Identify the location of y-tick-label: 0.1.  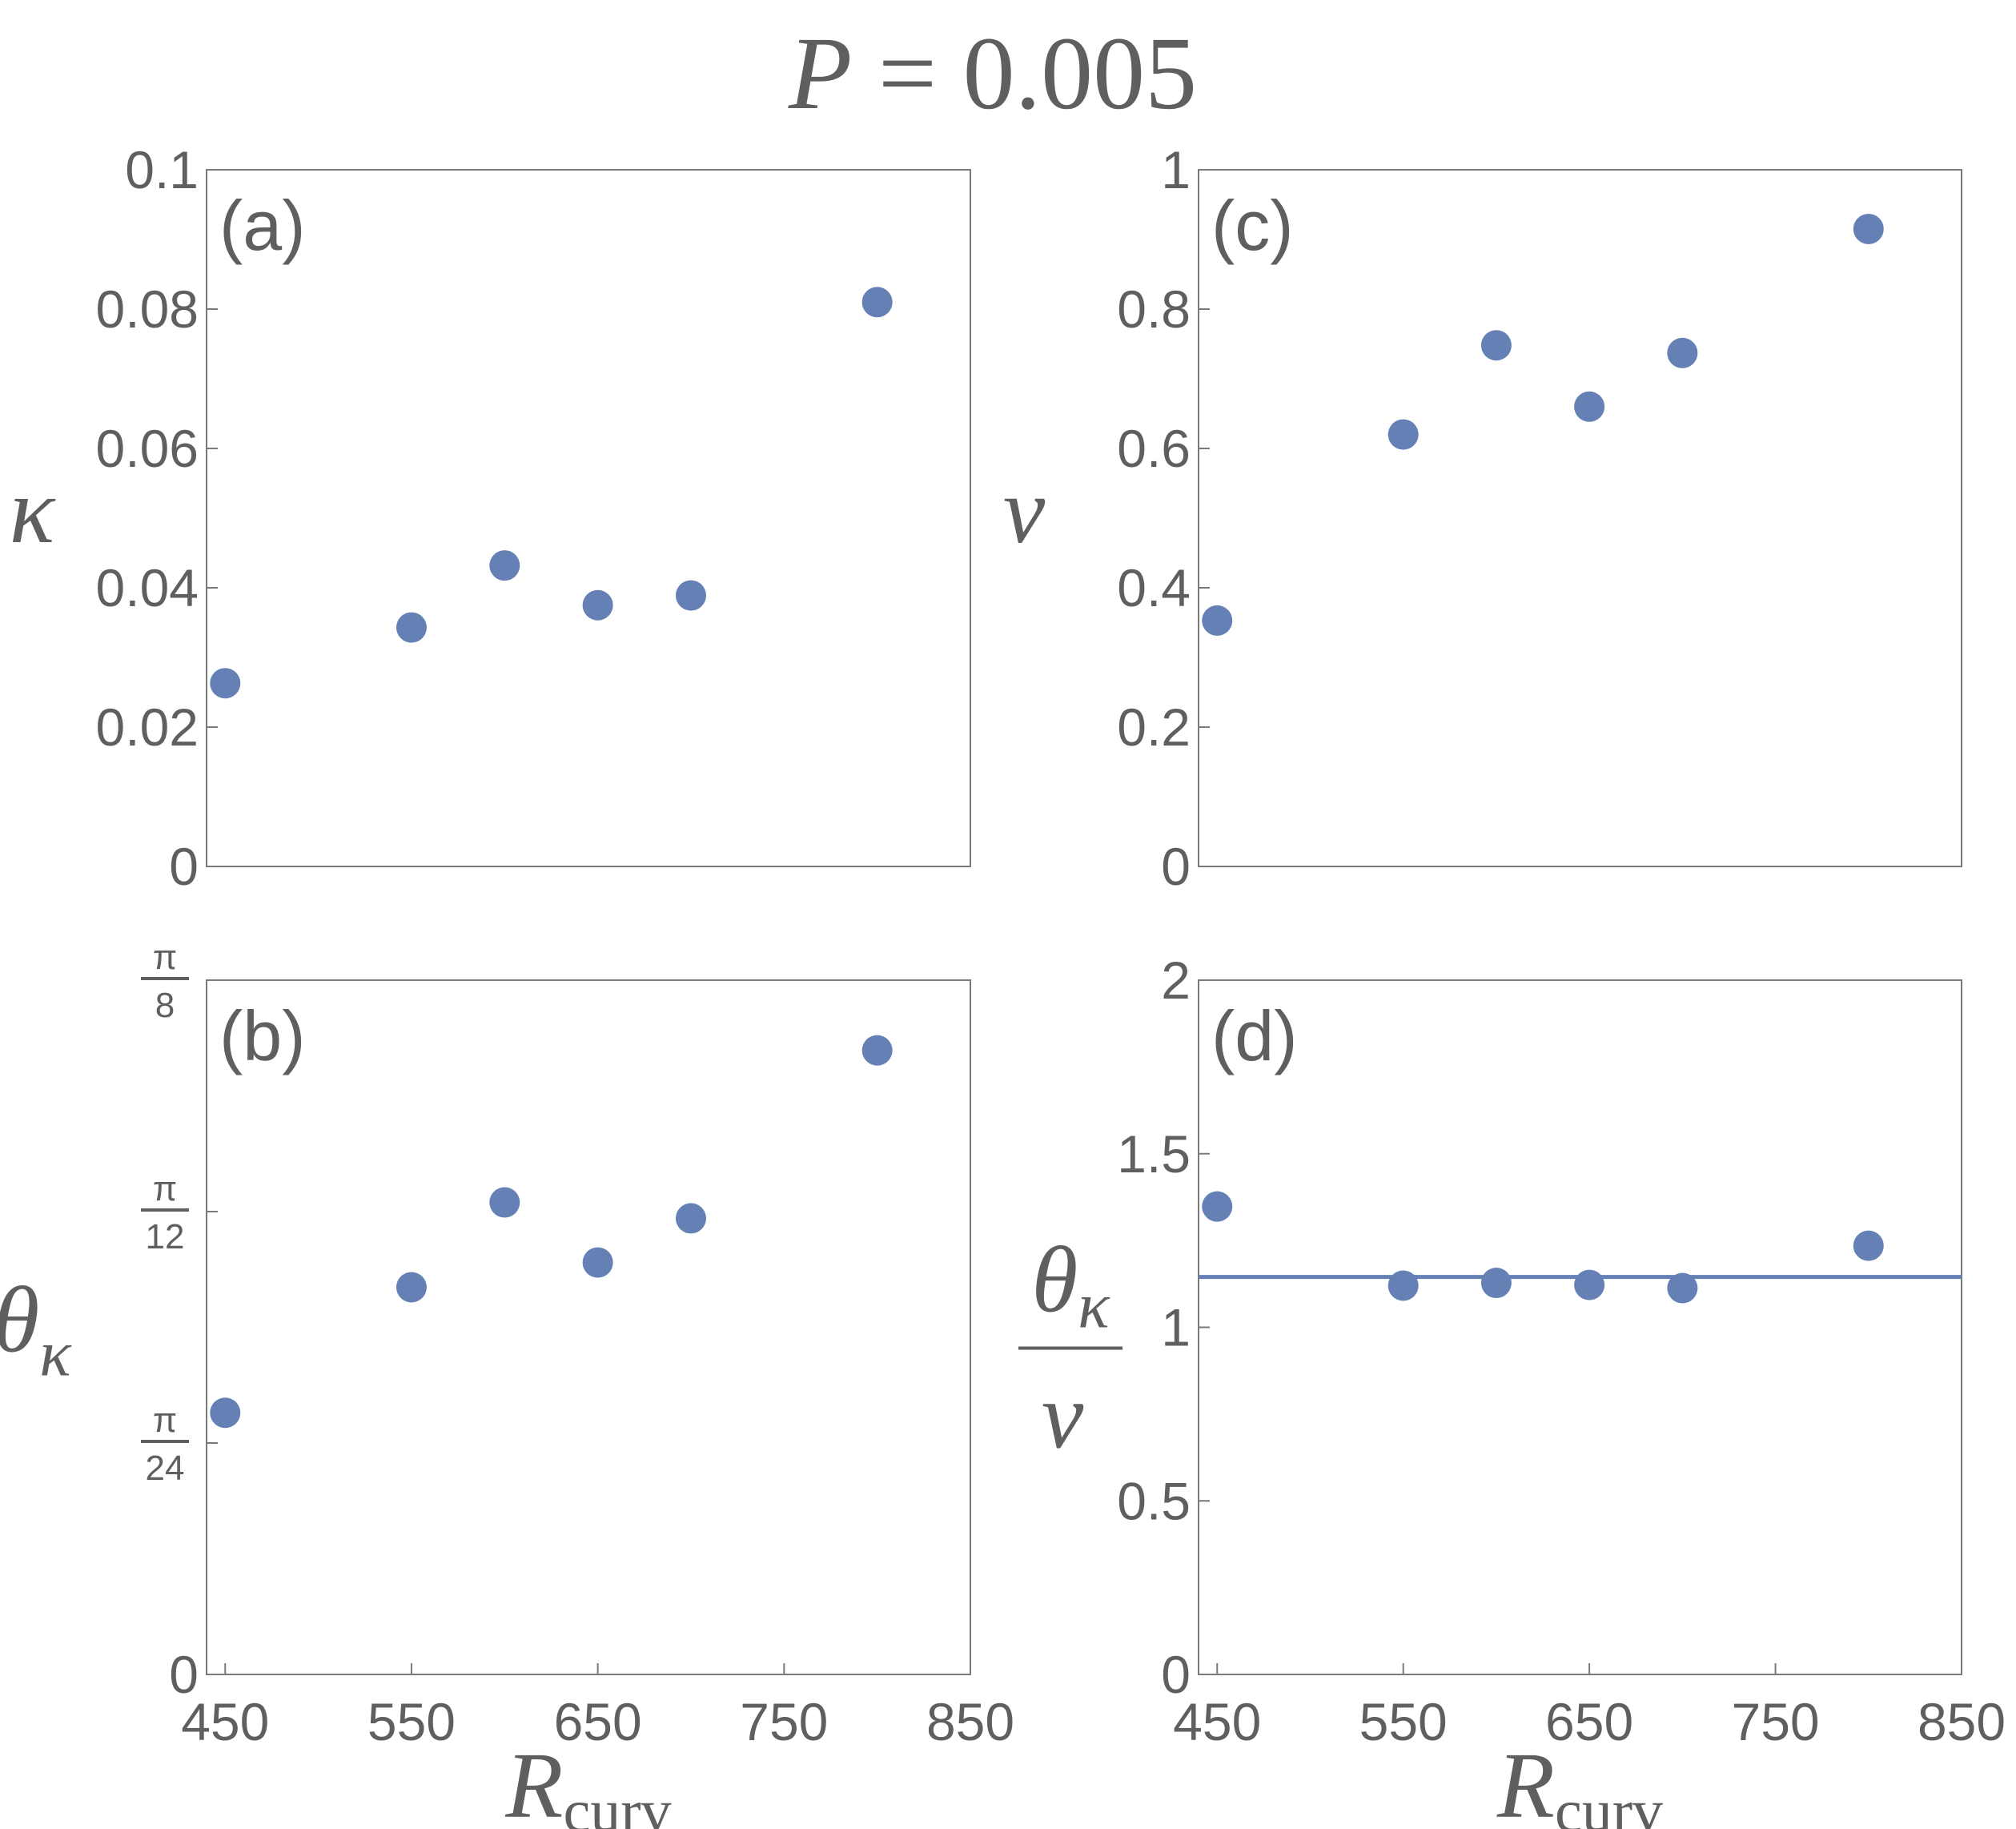
(162, 169).